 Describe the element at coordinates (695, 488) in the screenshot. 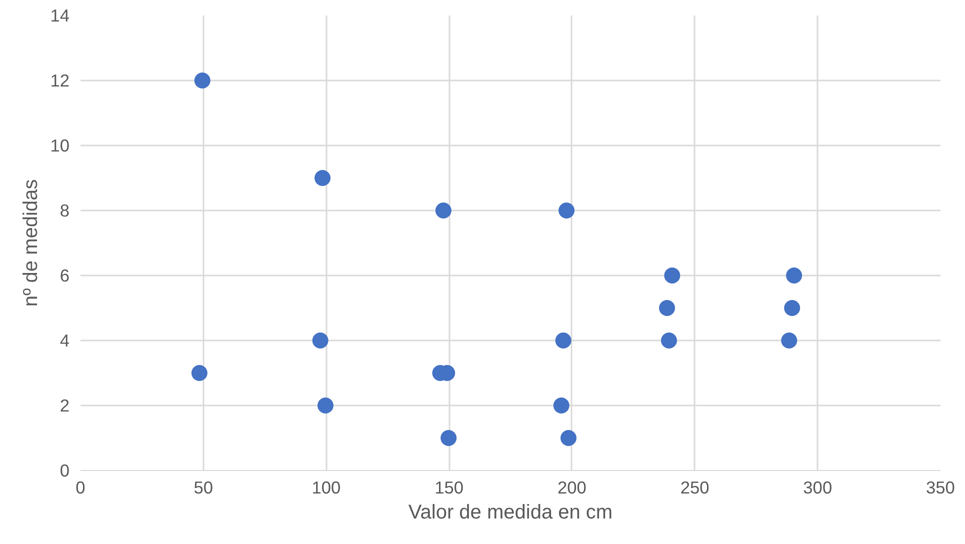

I see `x-tick-label: 250` at that location.